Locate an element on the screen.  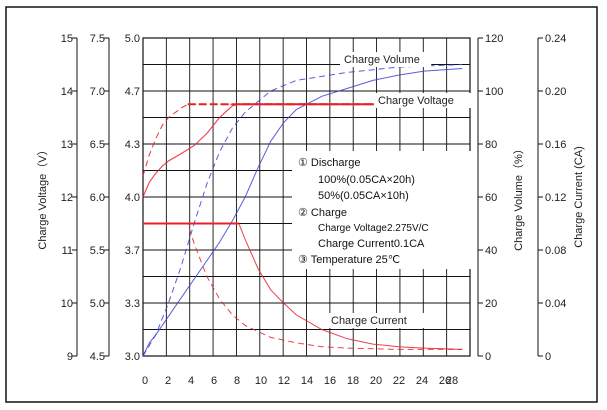
annotation-line: Charge Current0.1CA is located at coordinates (371, 244).